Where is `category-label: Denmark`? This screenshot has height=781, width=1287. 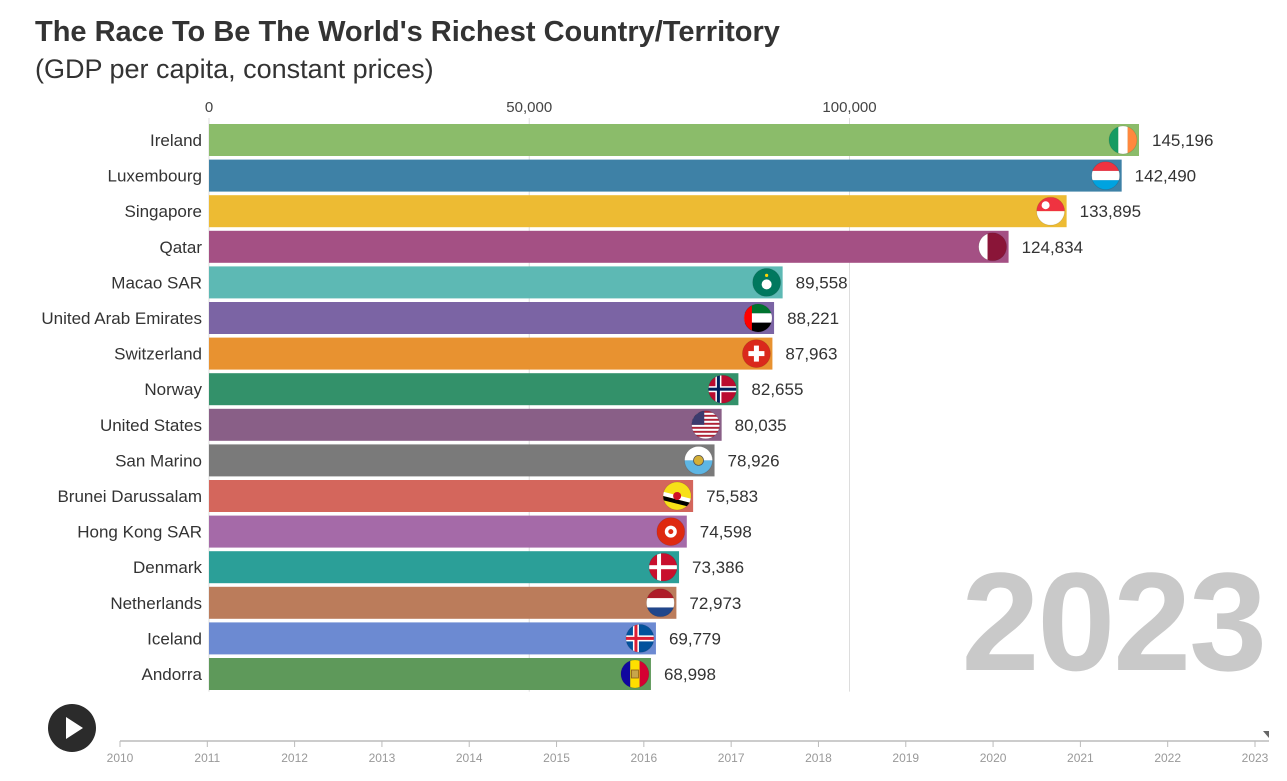
category-label: Denmark is located at coordinates (167, 567).